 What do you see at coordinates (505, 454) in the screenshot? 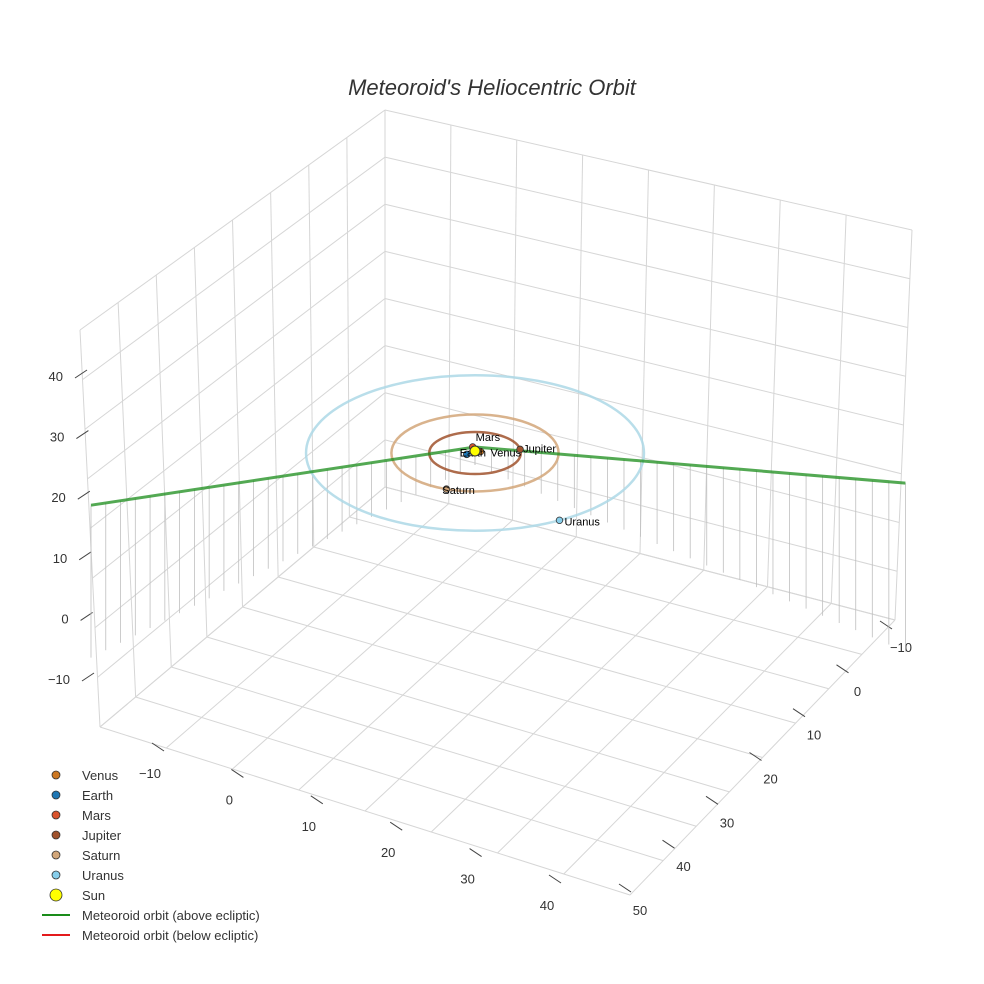
I see `planet-label-venus: Venus` at bounding box center [505, 454].